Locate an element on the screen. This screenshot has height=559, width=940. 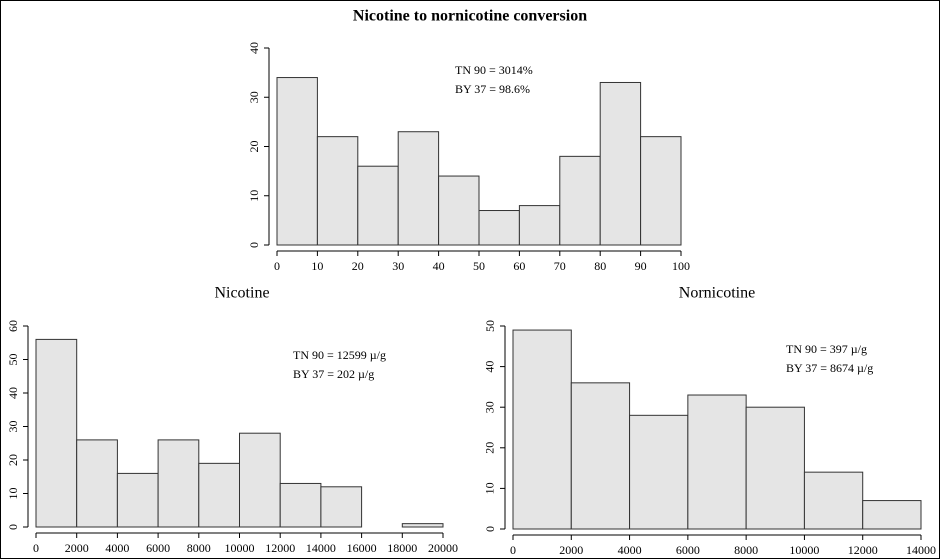
x-tick-label: 16000 is located at coordinates (362, 548).